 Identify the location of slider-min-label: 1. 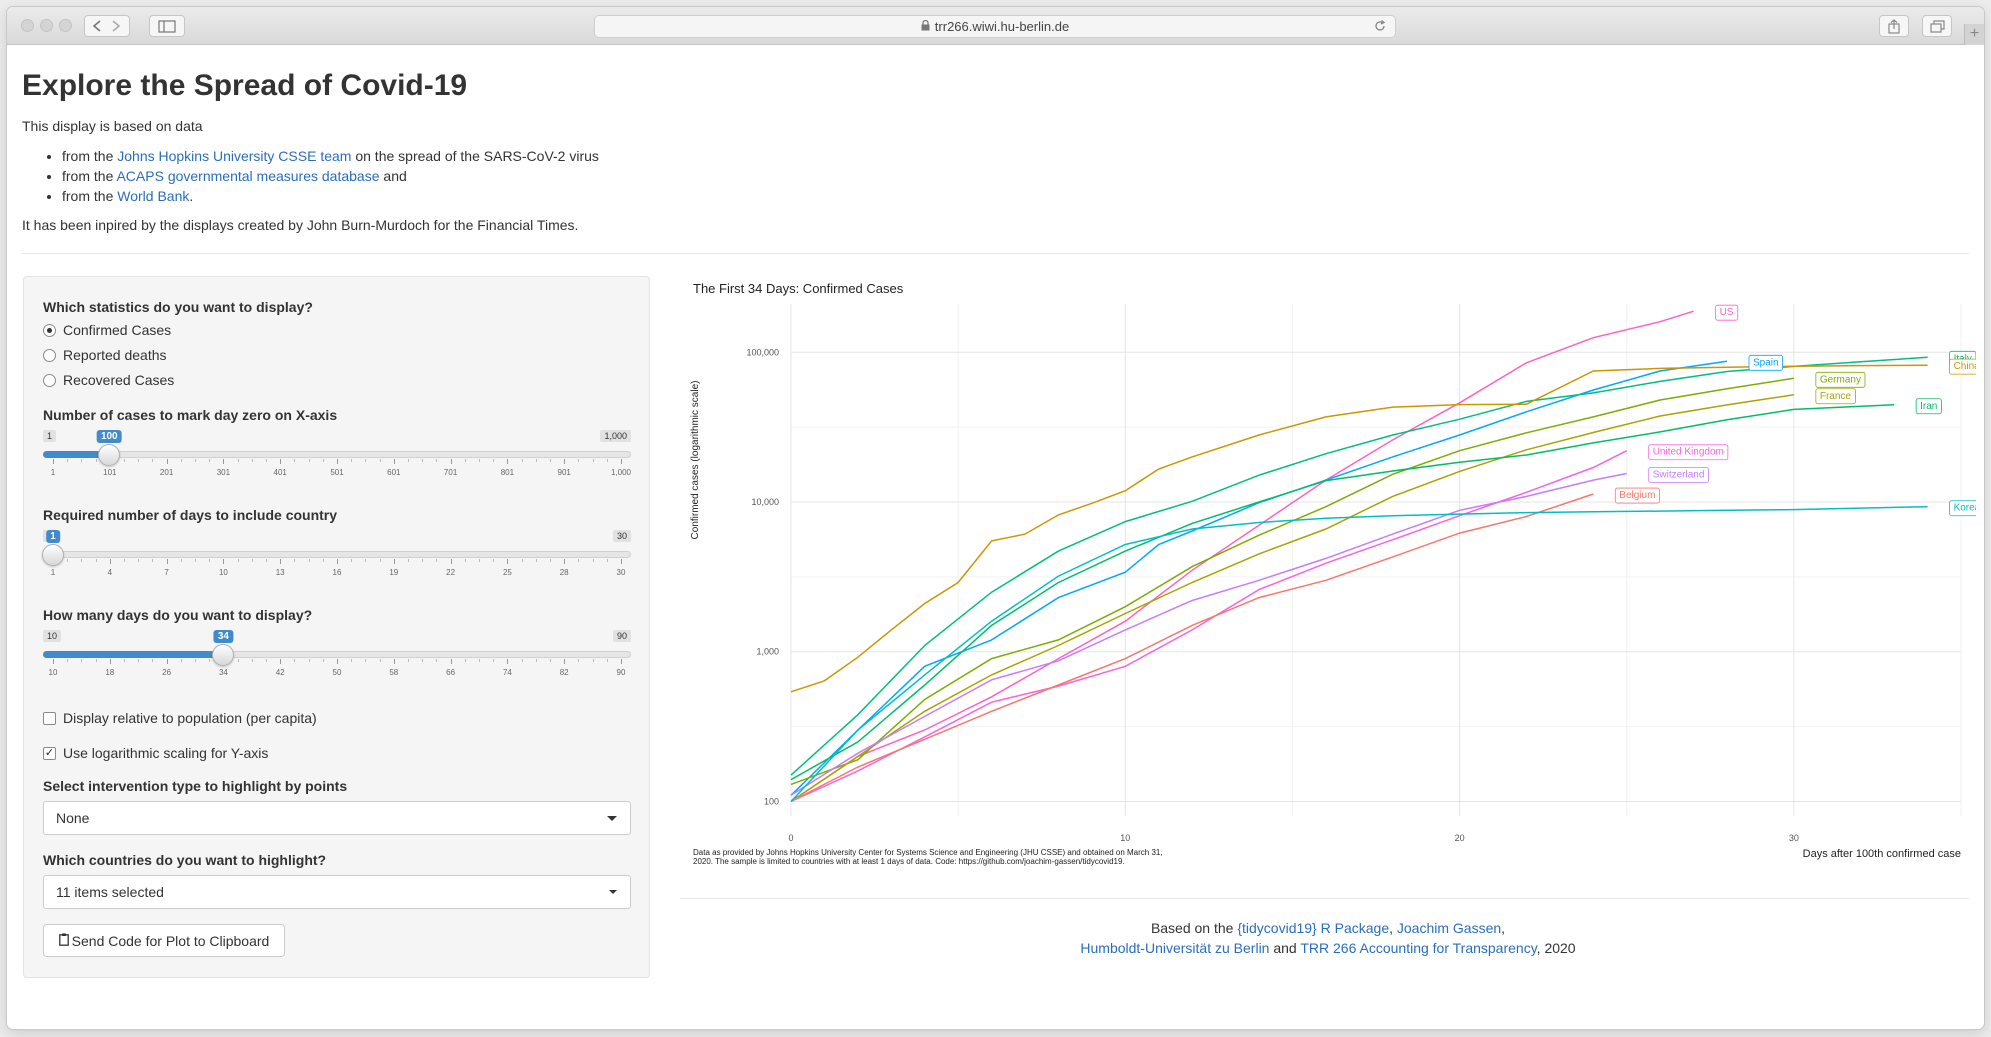
(50, 436).